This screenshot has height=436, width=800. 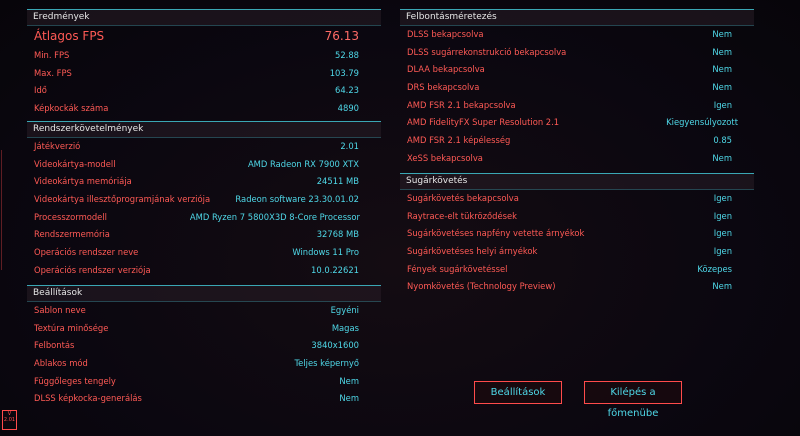 What do you see at coordinates (577, 70) in the screenshot?
I see `list-item: DLAA bekapcsolva Nem` at bounding box center [577, 70].